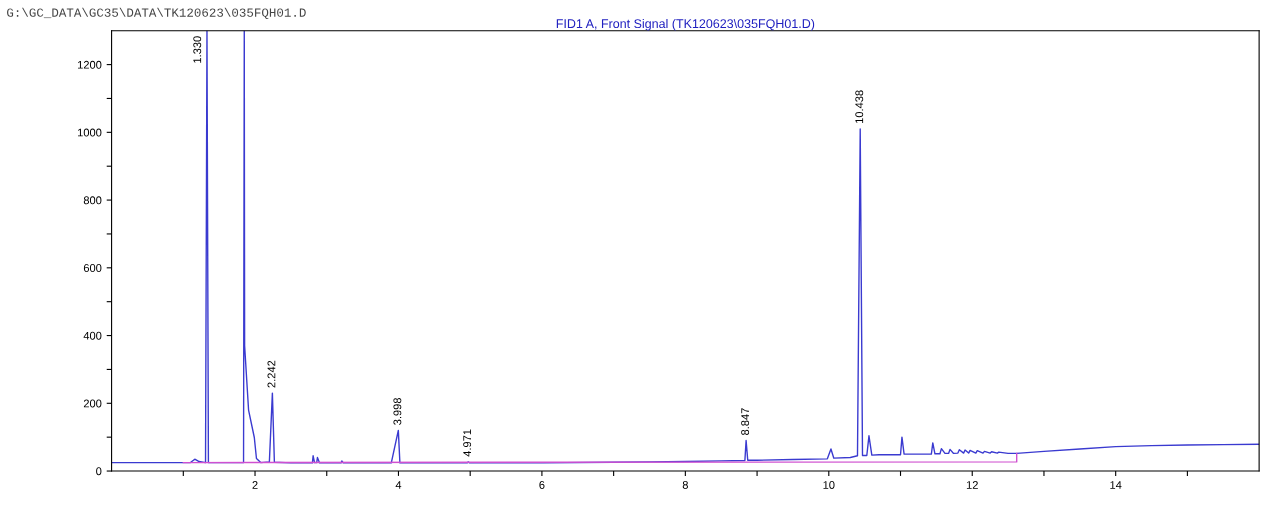 The width and height of the screenshot is (1268, 512). What do you see at coordinates (685, 485) in the screenshot?
I see `x-tick-label: 8` at bounding box center [685, 485].